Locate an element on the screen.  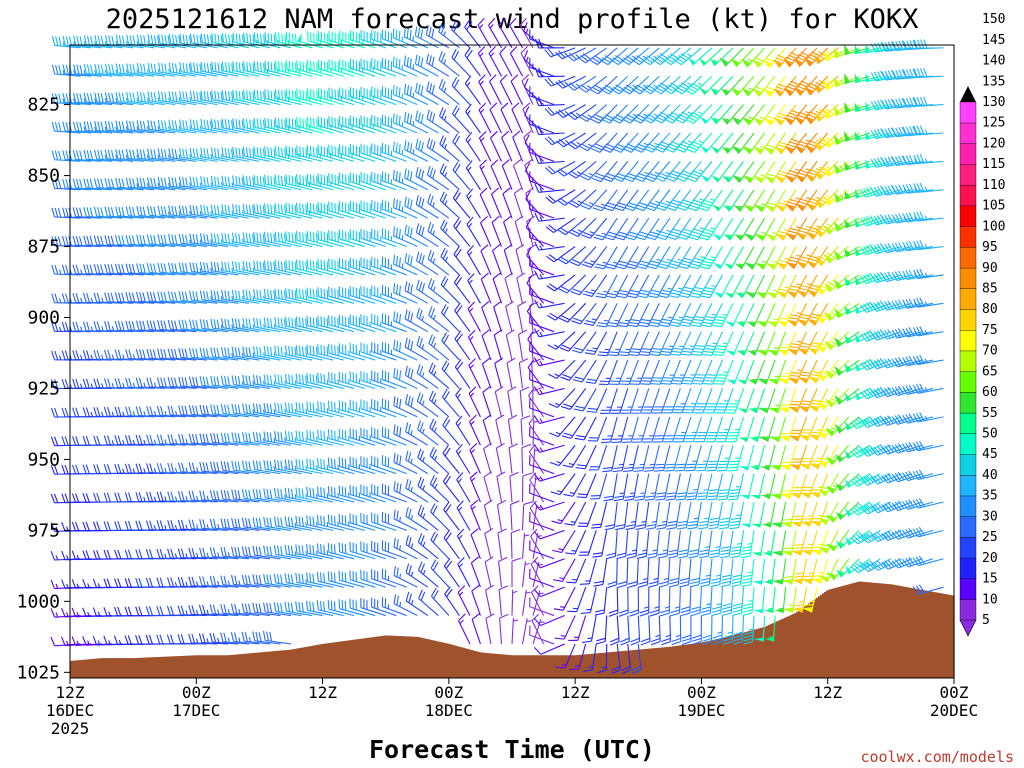
colorbar-tick-label: 60 is located at coordinates (990, 392).